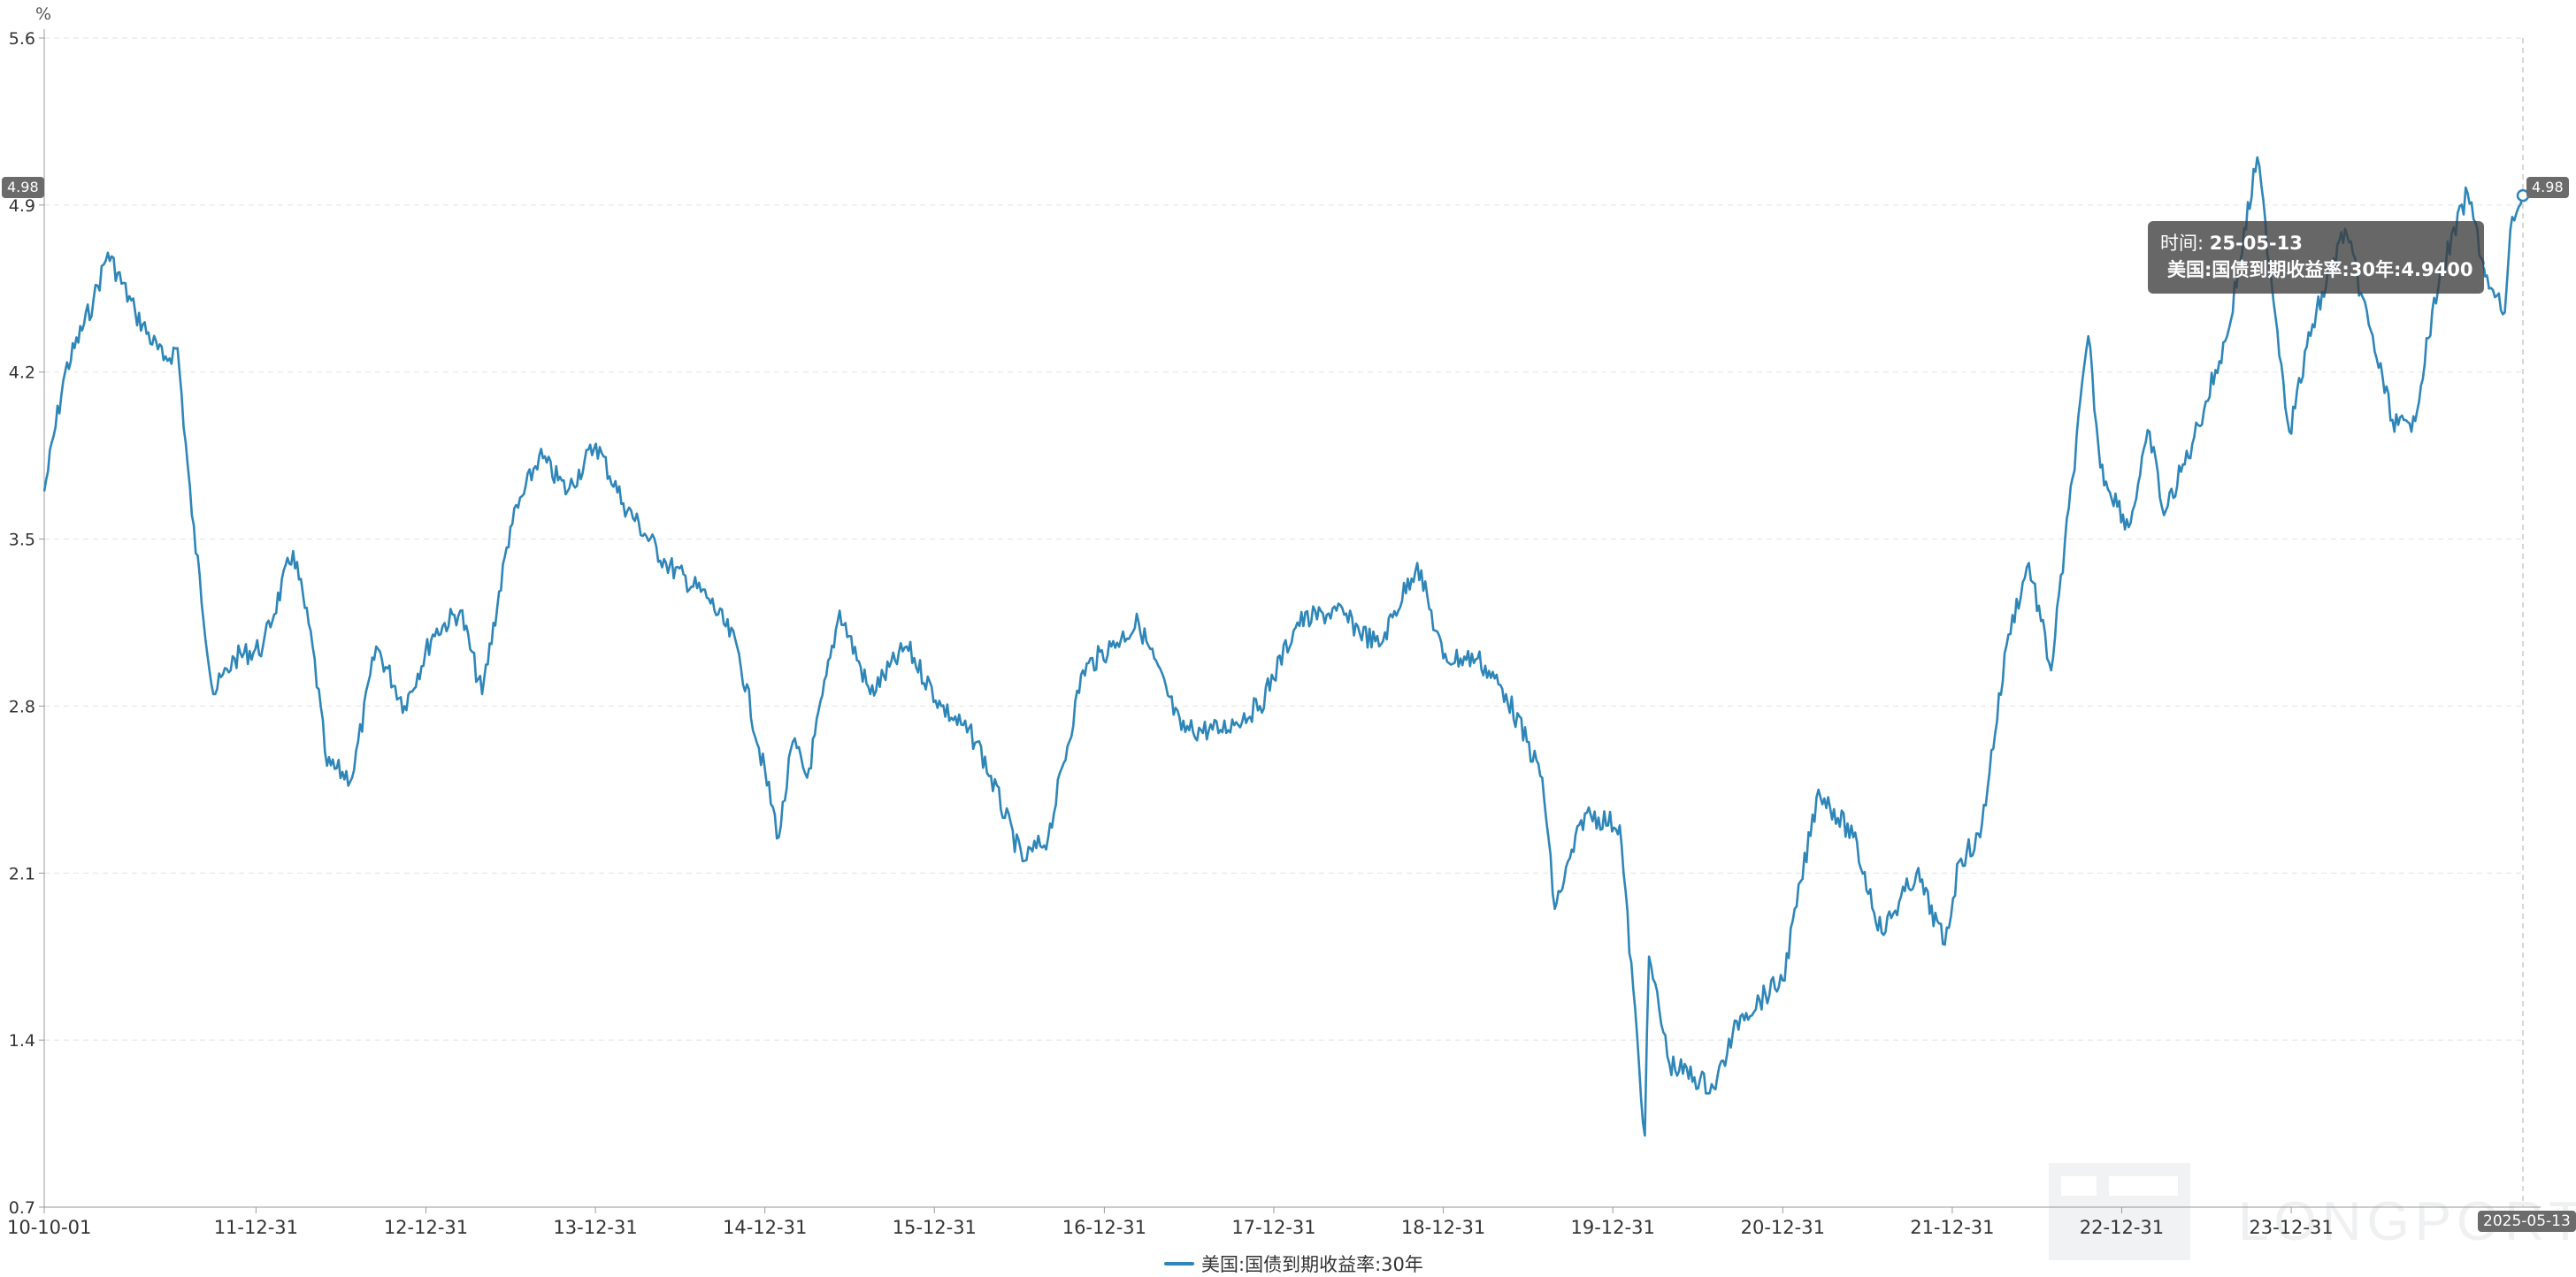 Image resolution: width=2576 pixels, height=1277 pixels. Describe the element at coordinates (1613, 1227) in the screenshot. I see `x-tick-label: 19-12-31` at that location.